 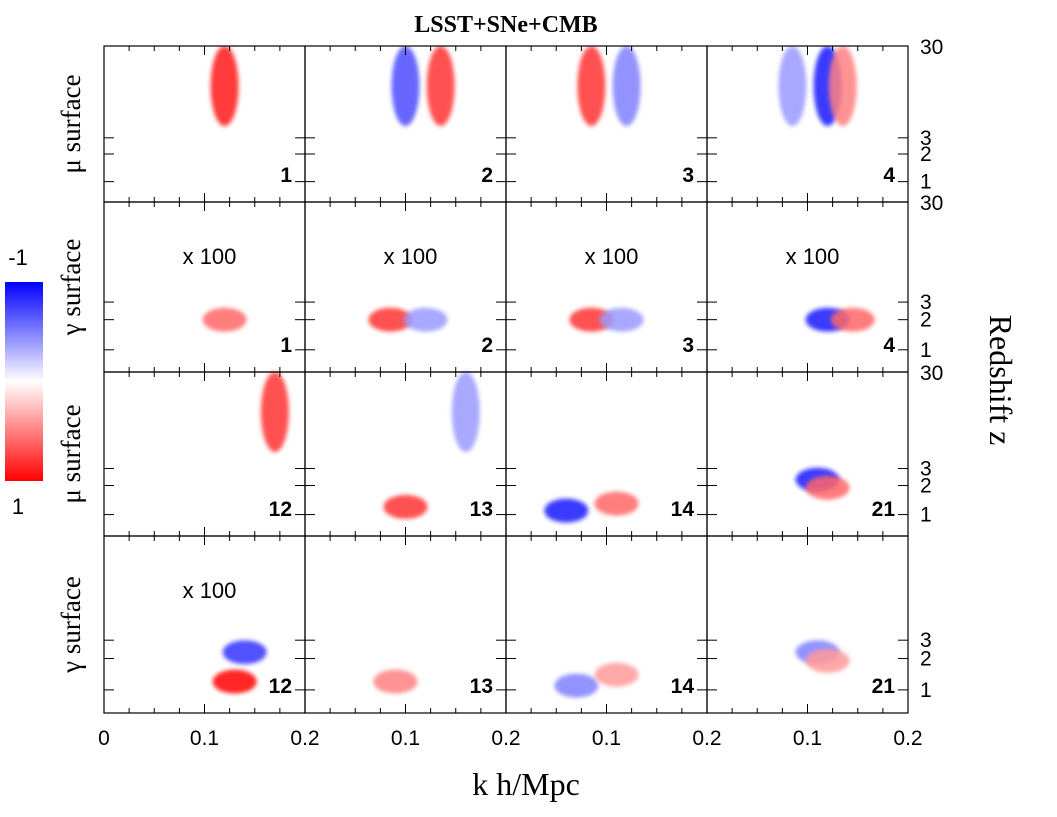 What do you see at coordinates (807, 124) in the screenshot?
I see `panel-frame-r1-c4` at bounding box center [807, 124].